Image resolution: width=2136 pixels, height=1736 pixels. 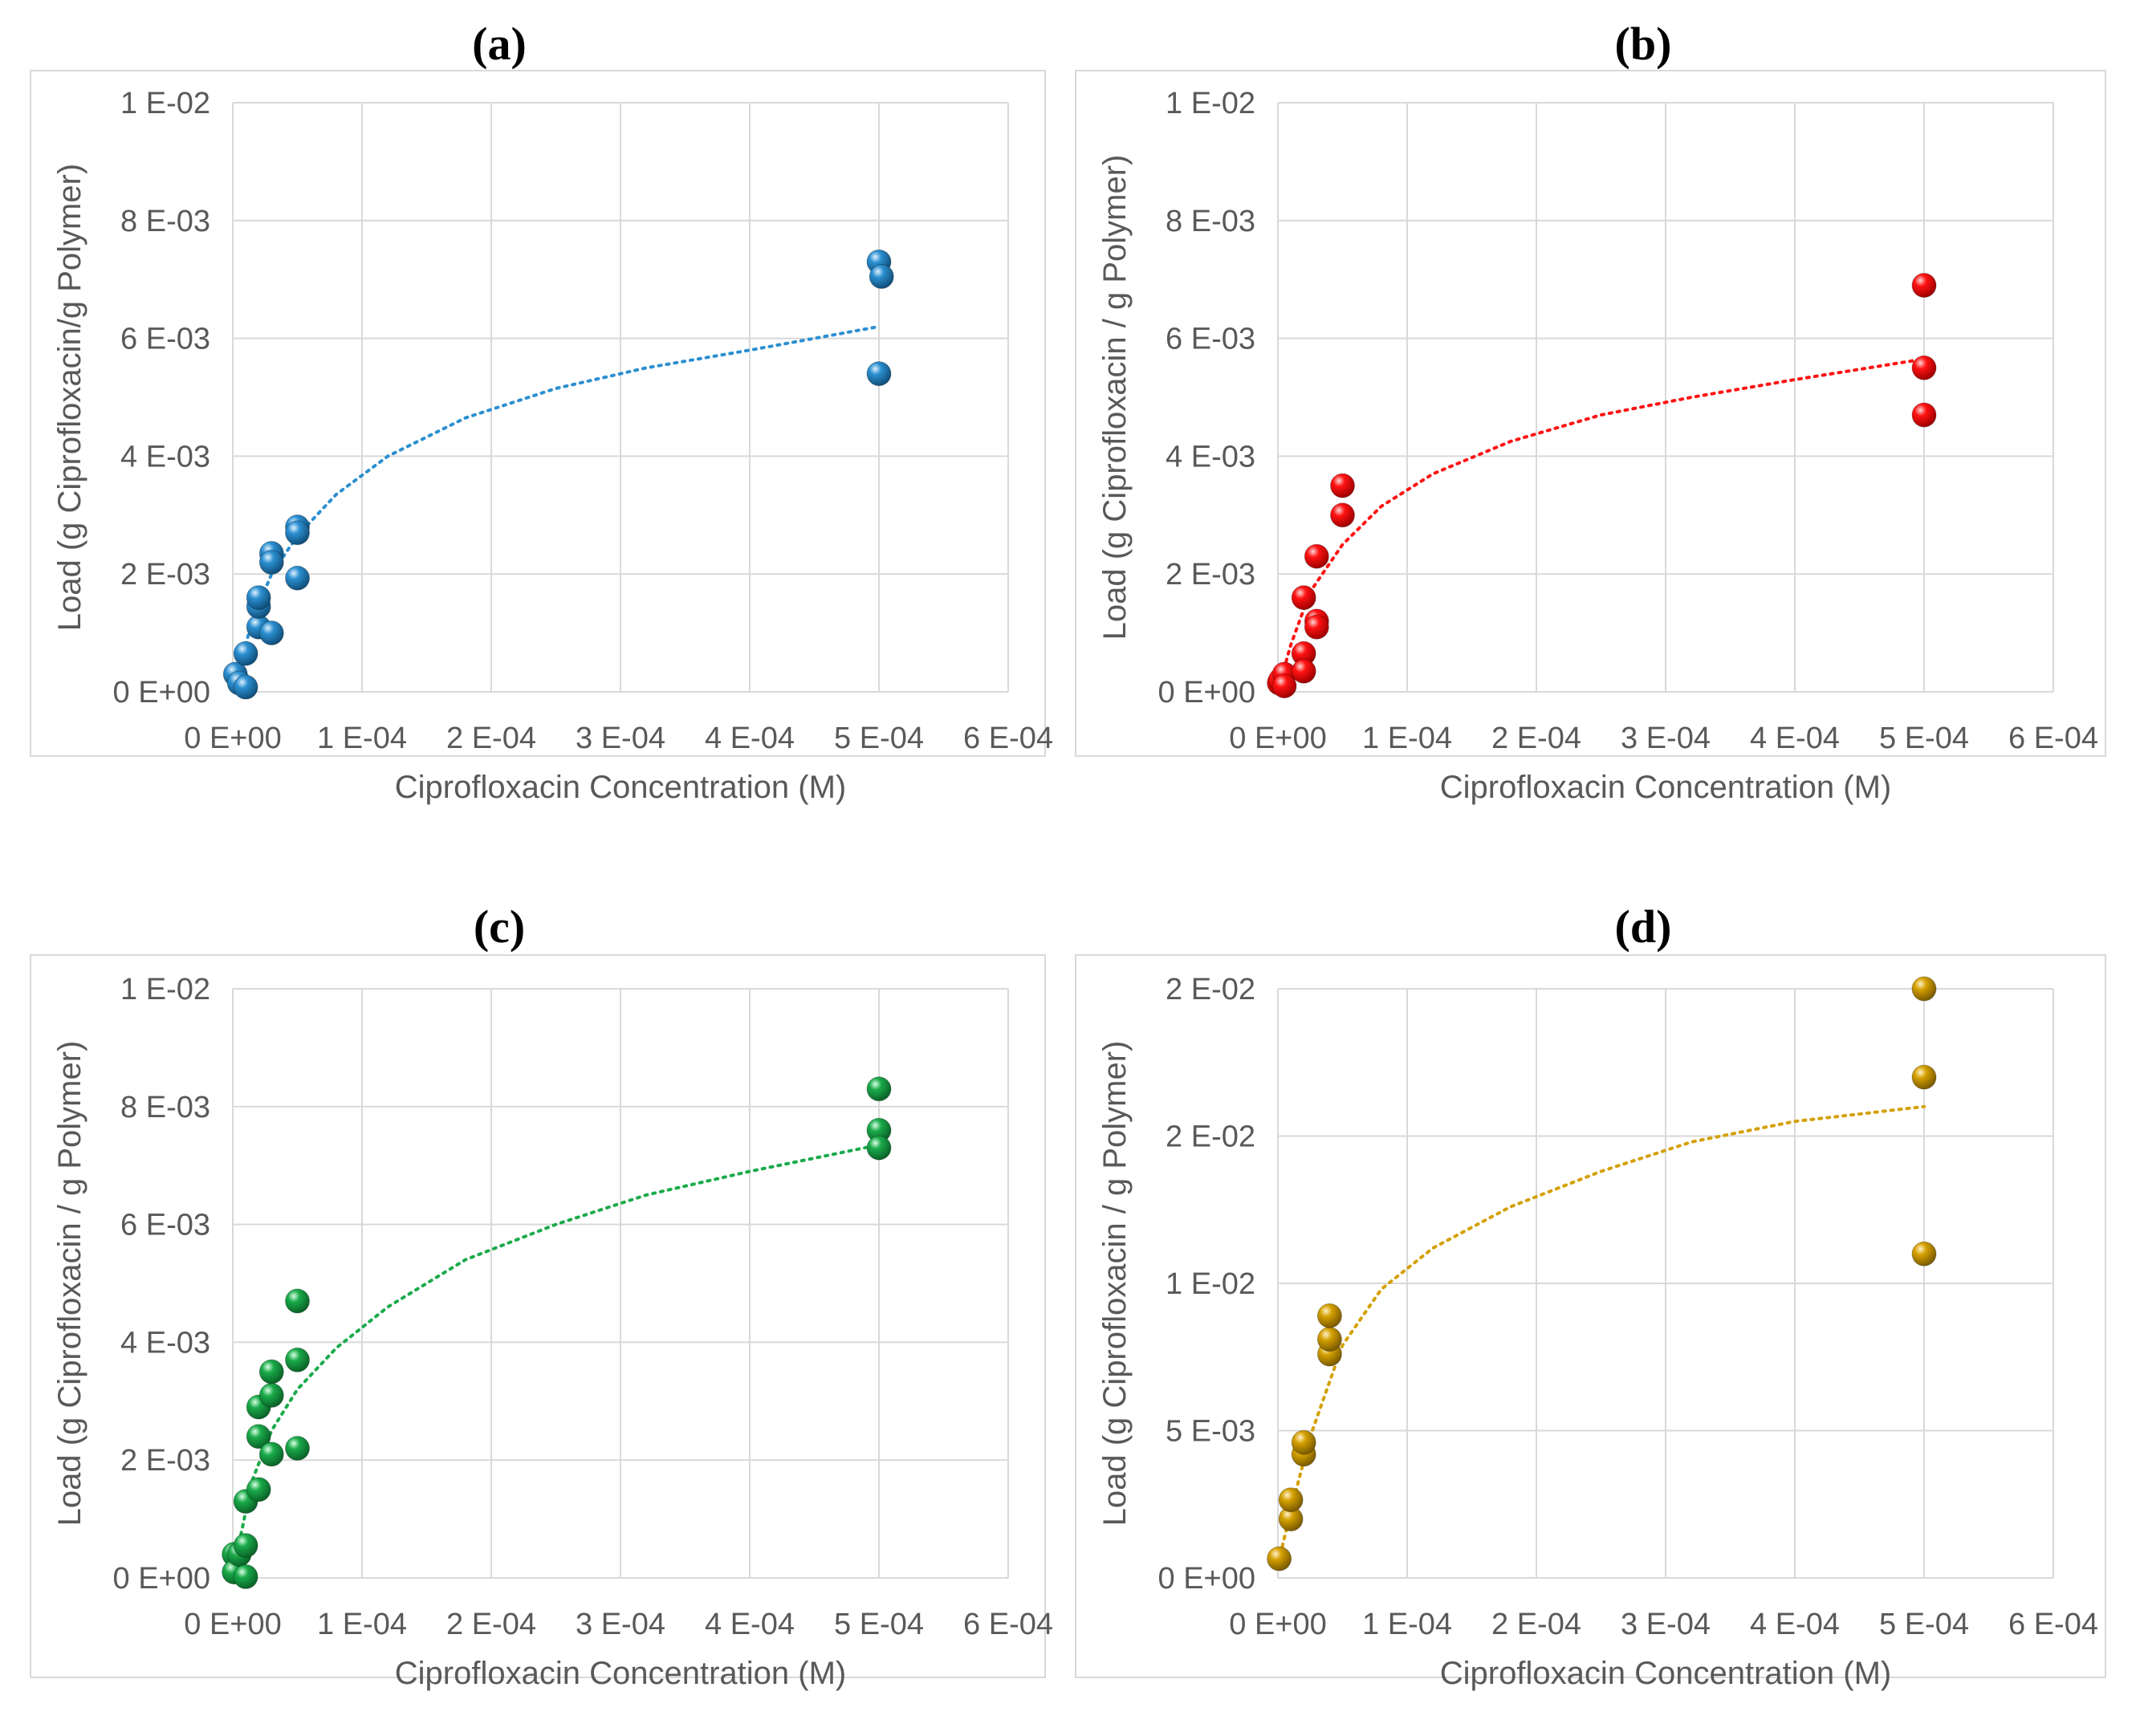 I want to click on panel-label: (b), so click(x=1644, y=44).